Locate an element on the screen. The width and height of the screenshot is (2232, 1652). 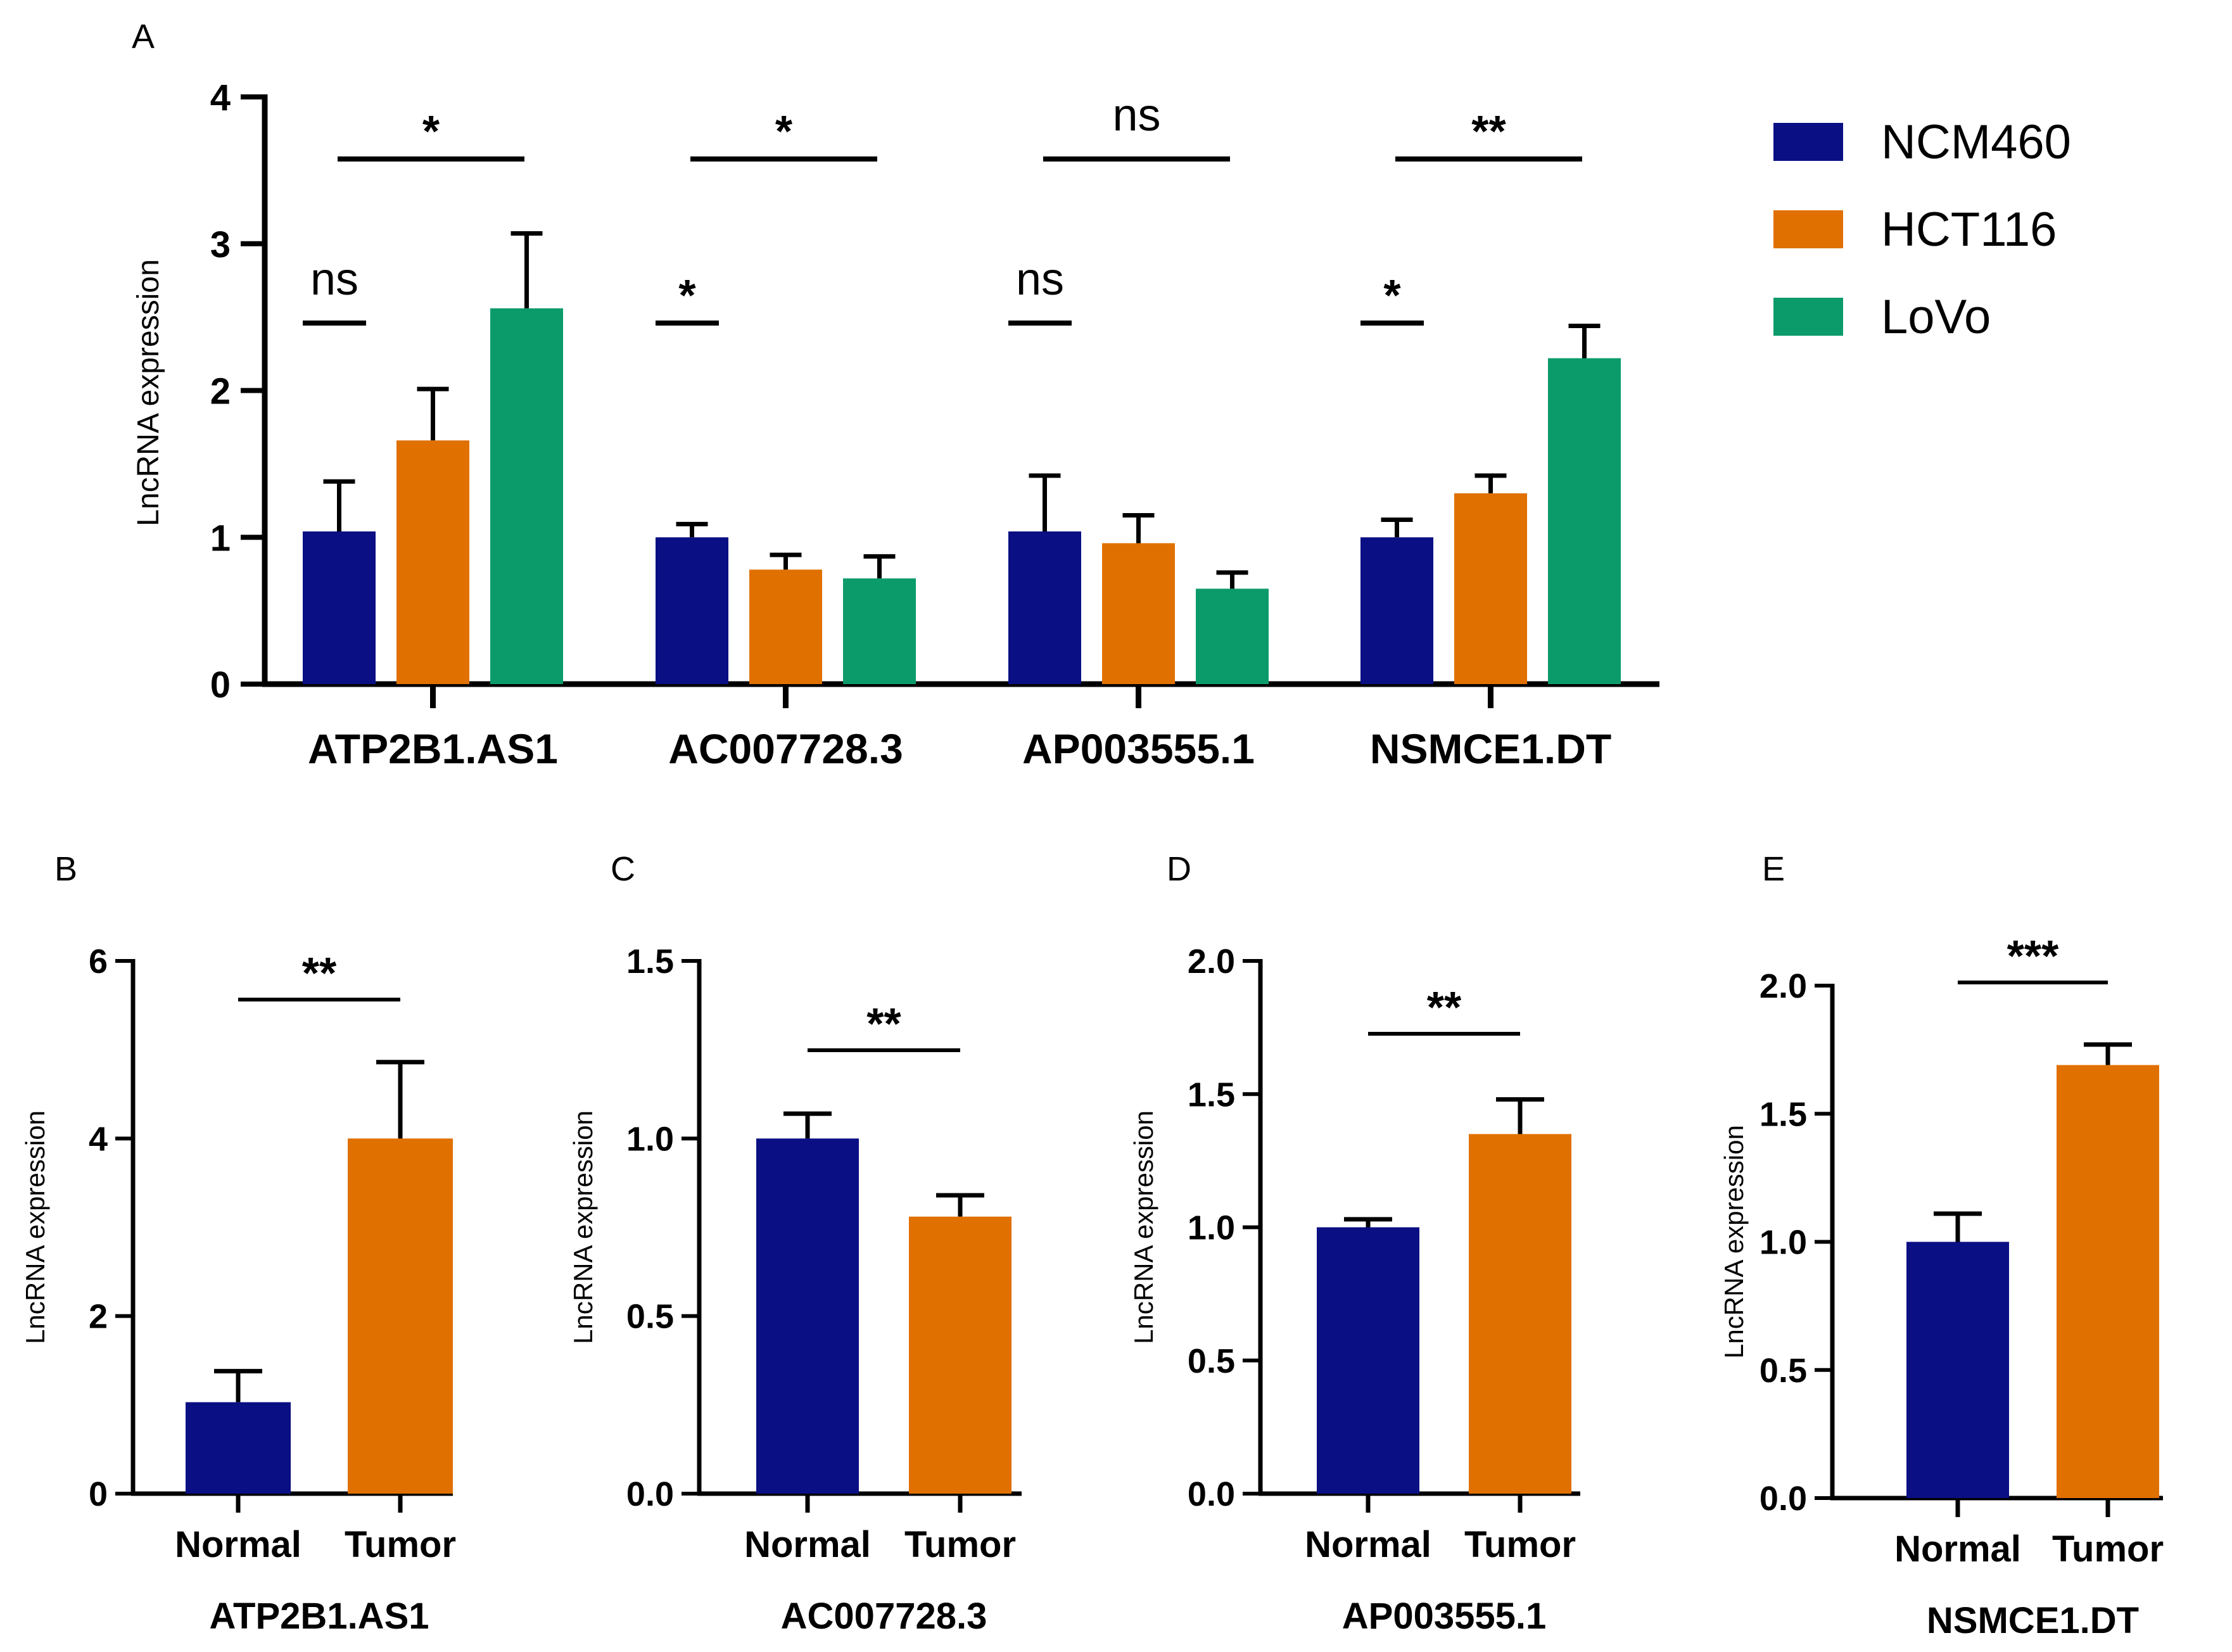
panel-a-bar-ac007728-3-lovo is located at coordinates (880, 631).